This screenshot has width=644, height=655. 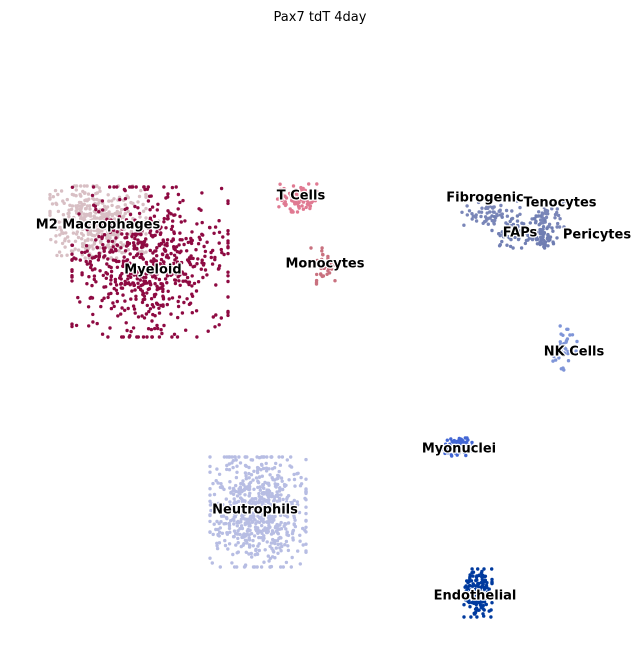 What do you see at coordinates (511, 219) in the screenshot?
I see `point-faps` at bounding box center [511, 219].